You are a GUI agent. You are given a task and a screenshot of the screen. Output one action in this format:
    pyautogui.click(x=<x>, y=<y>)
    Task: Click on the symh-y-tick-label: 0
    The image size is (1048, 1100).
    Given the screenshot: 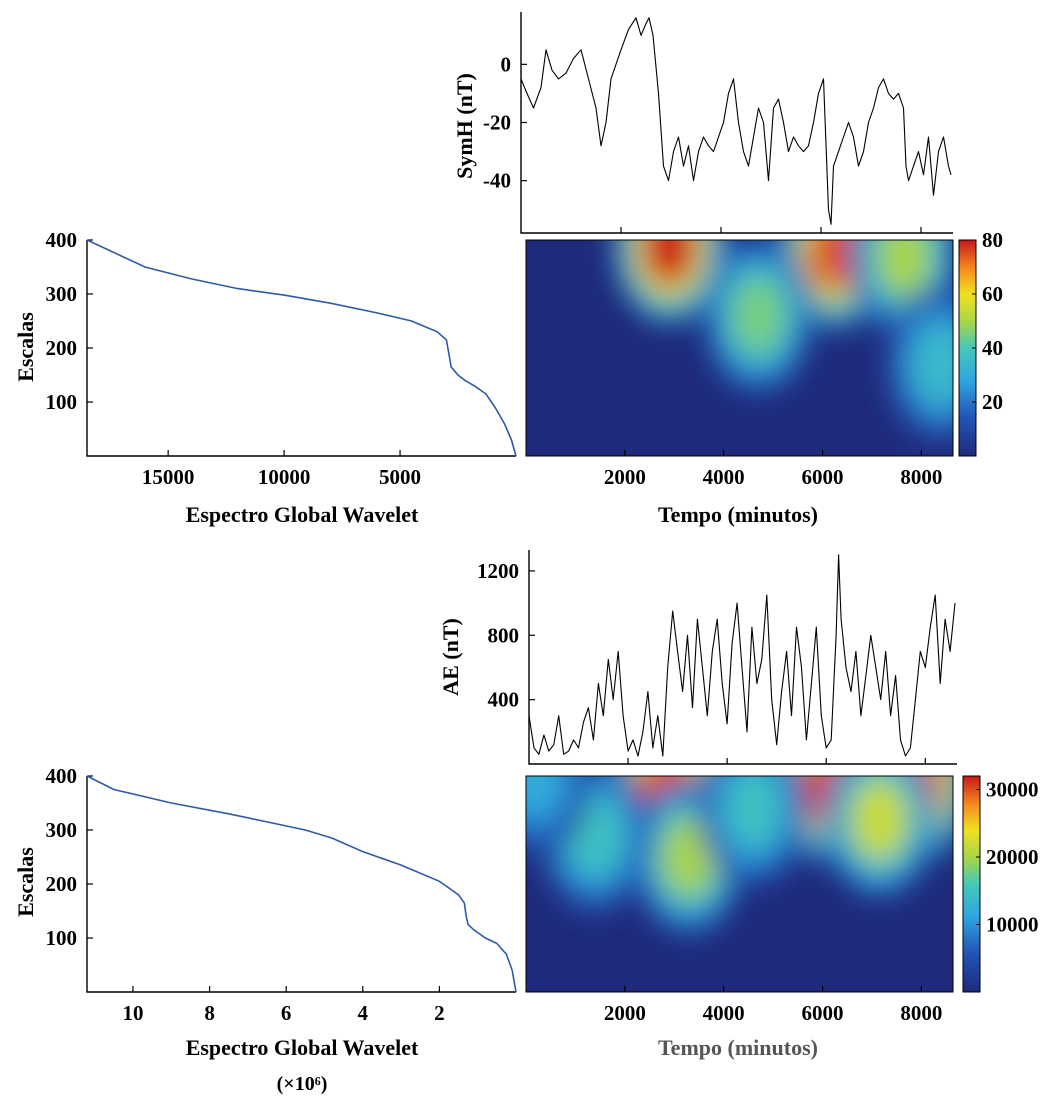 What is the action you would take?
    pyautogui.click(x=506, y=64)
    